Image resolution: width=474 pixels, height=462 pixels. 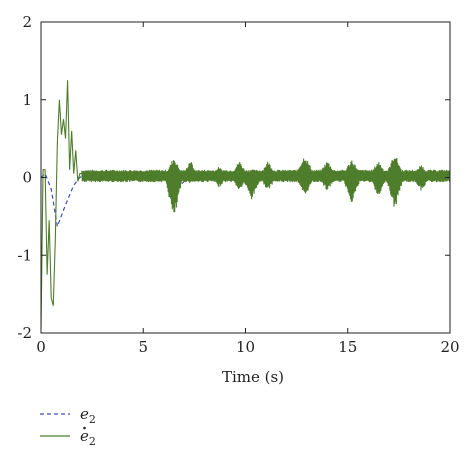 What do you see at coordinates (41, 347) in the screenshot?
I see `x-tick-label: 0` at bounding box center [41, 347].